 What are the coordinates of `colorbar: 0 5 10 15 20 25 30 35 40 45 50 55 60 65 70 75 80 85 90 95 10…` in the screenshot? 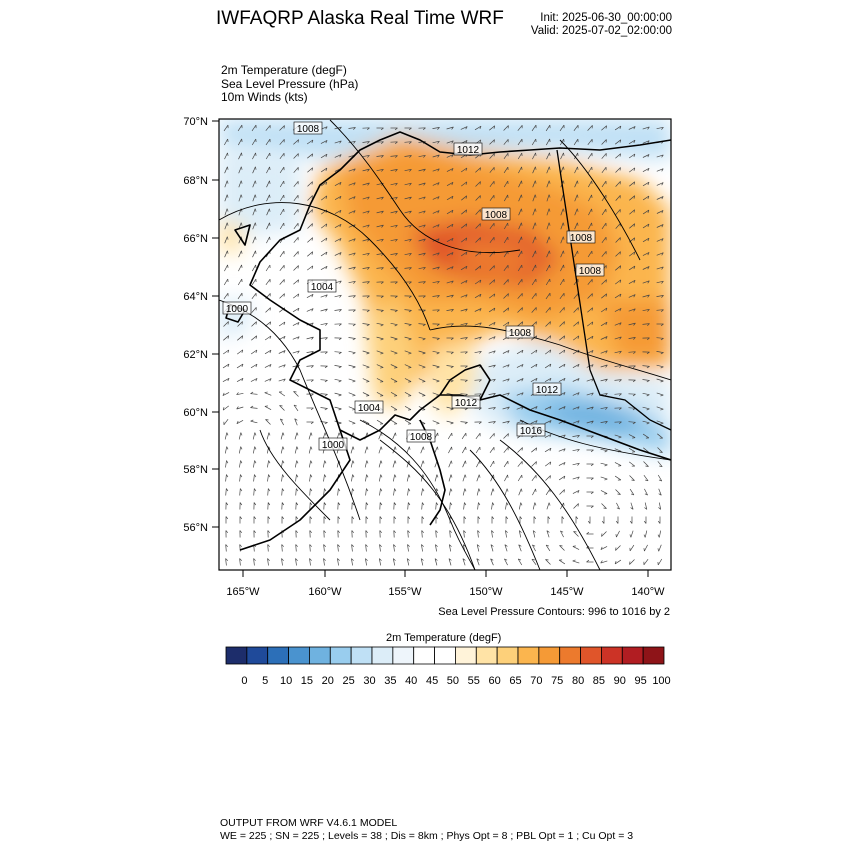 It's located at (448, 666).